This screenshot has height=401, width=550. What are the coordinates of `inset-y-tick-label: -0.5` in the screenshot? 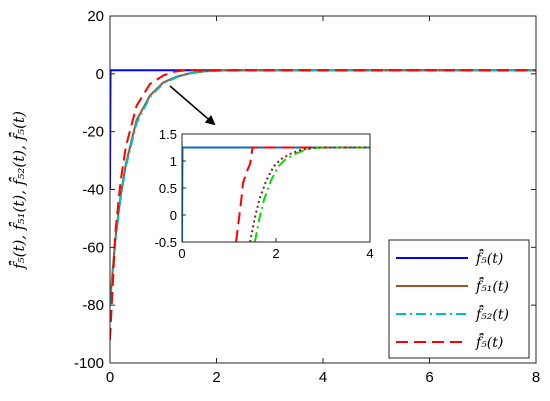 It's located at (166, 242).